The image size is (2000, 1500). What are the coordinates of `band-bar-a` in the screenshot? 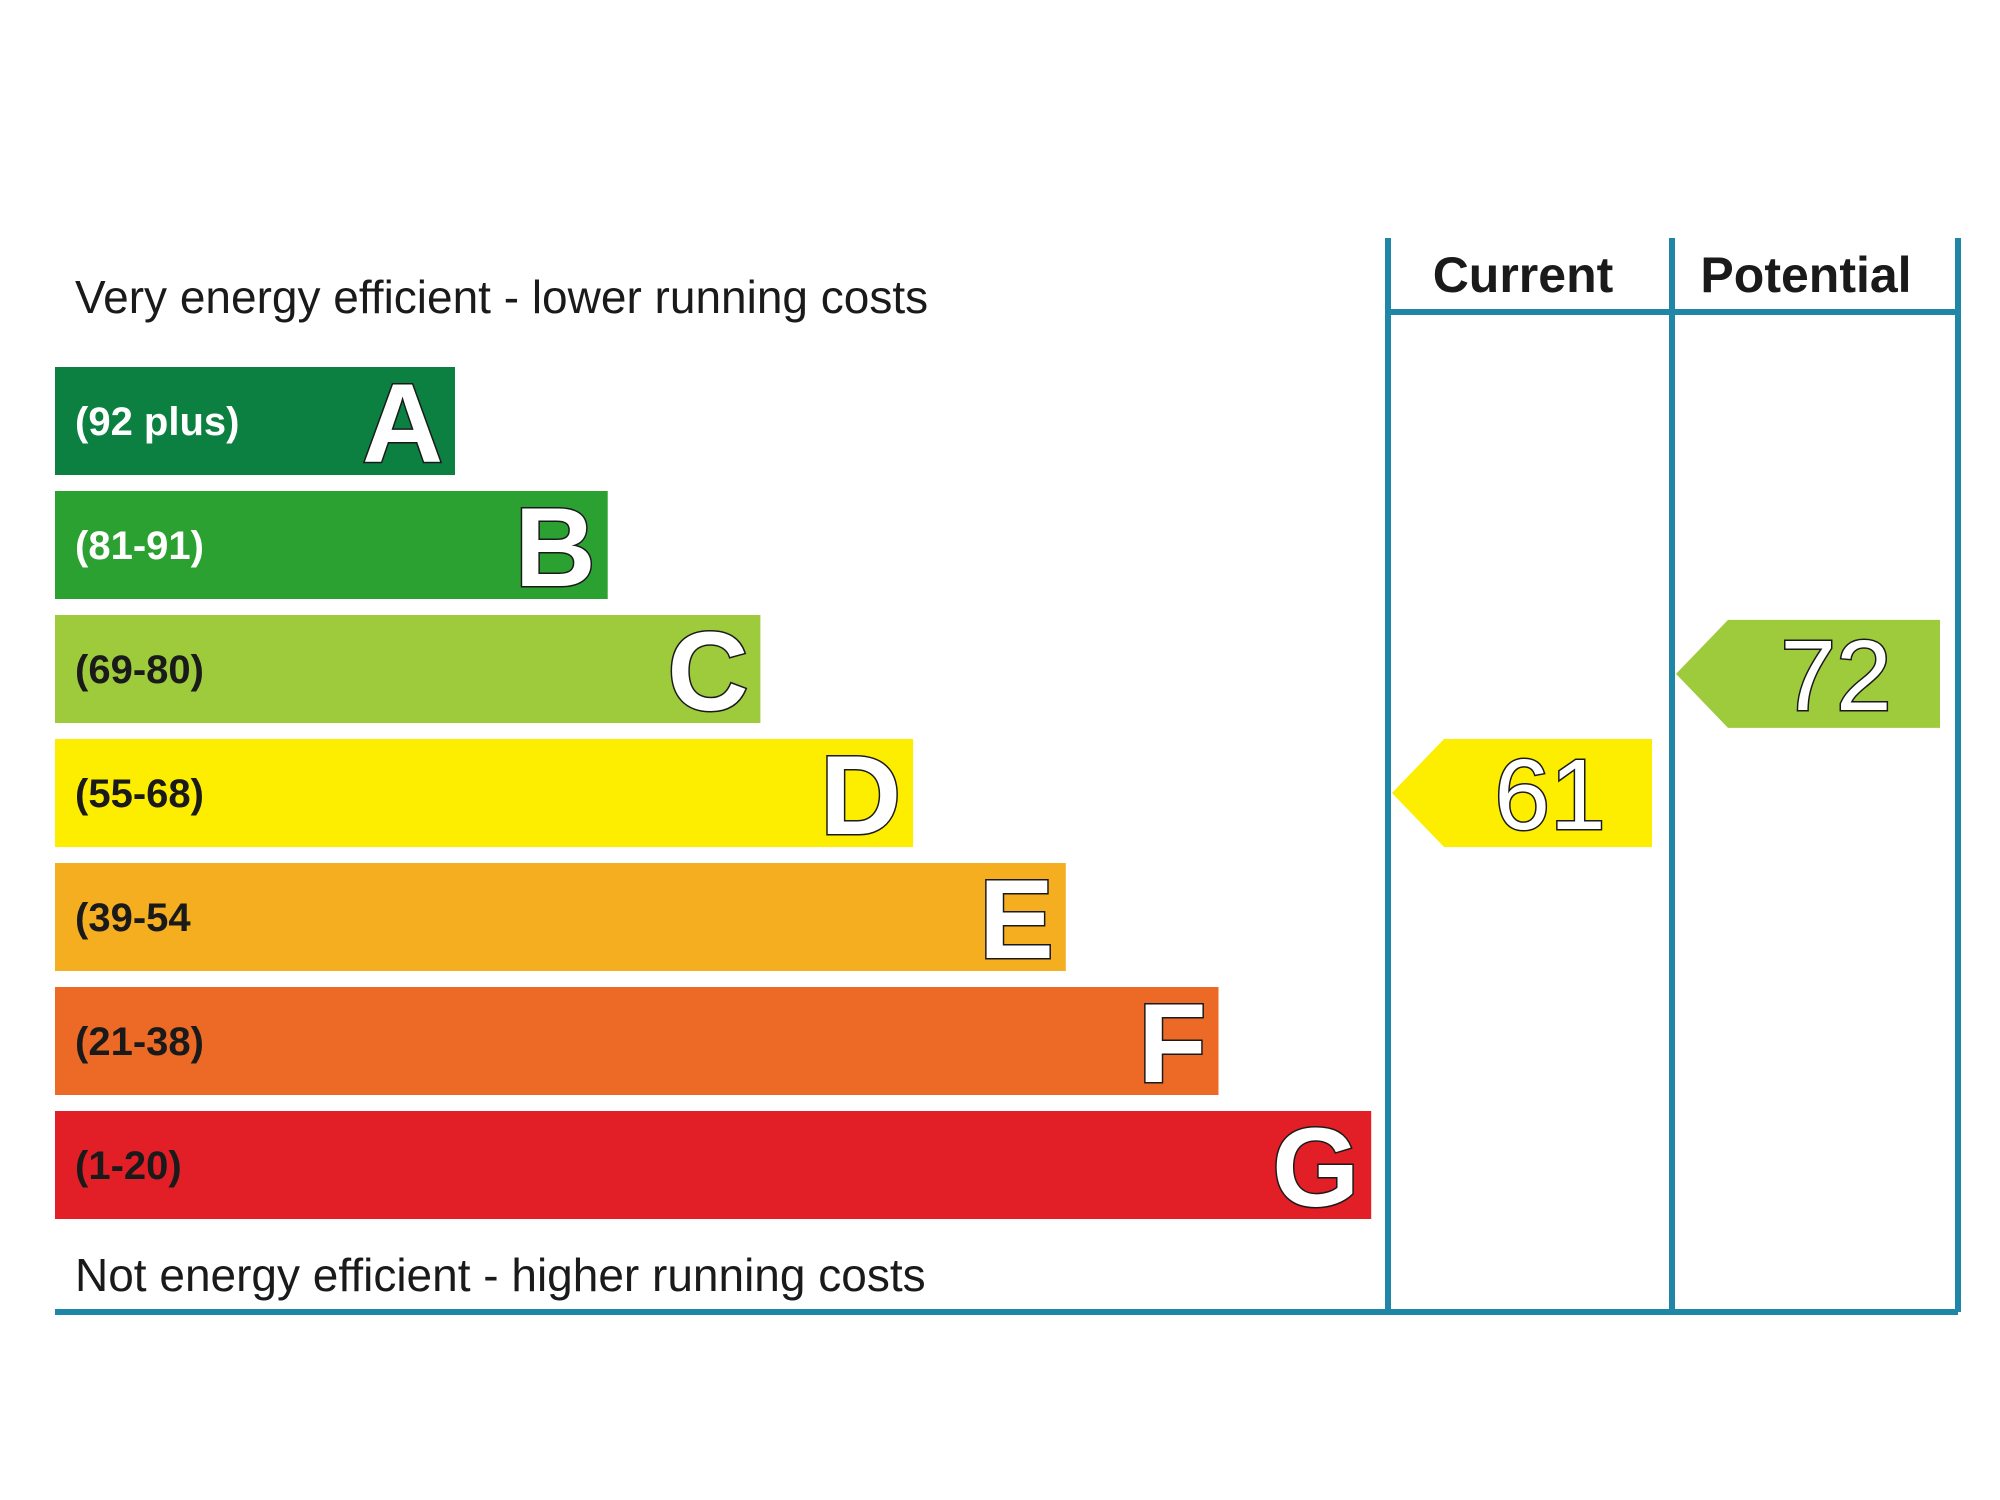 It's located at (255, 421).